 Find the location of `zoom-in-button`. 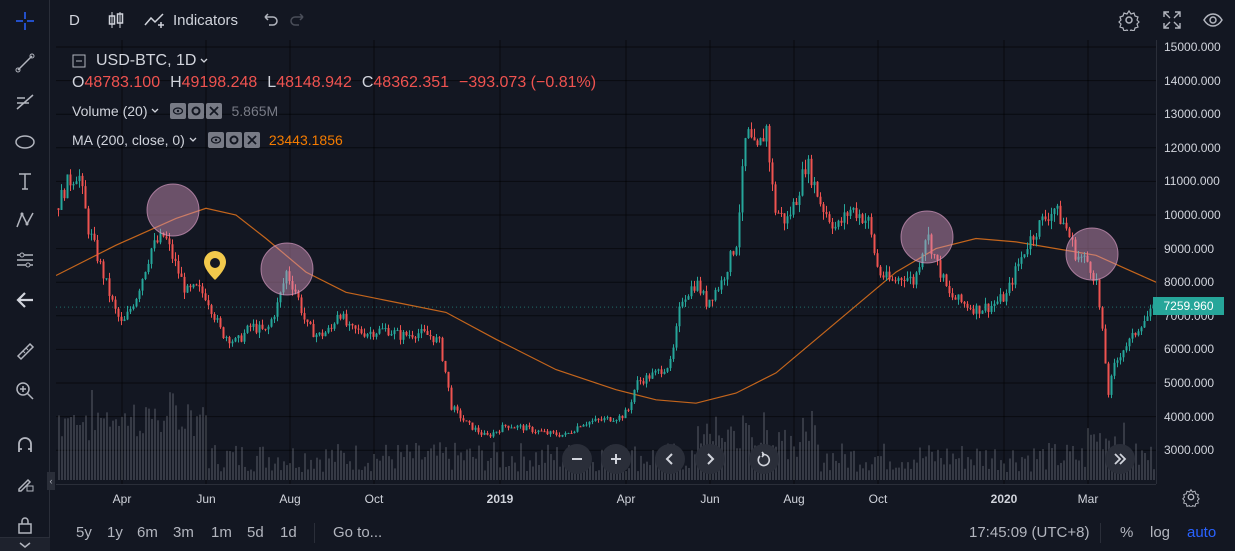

zoom-in-button is located at coordinates (616, 459).